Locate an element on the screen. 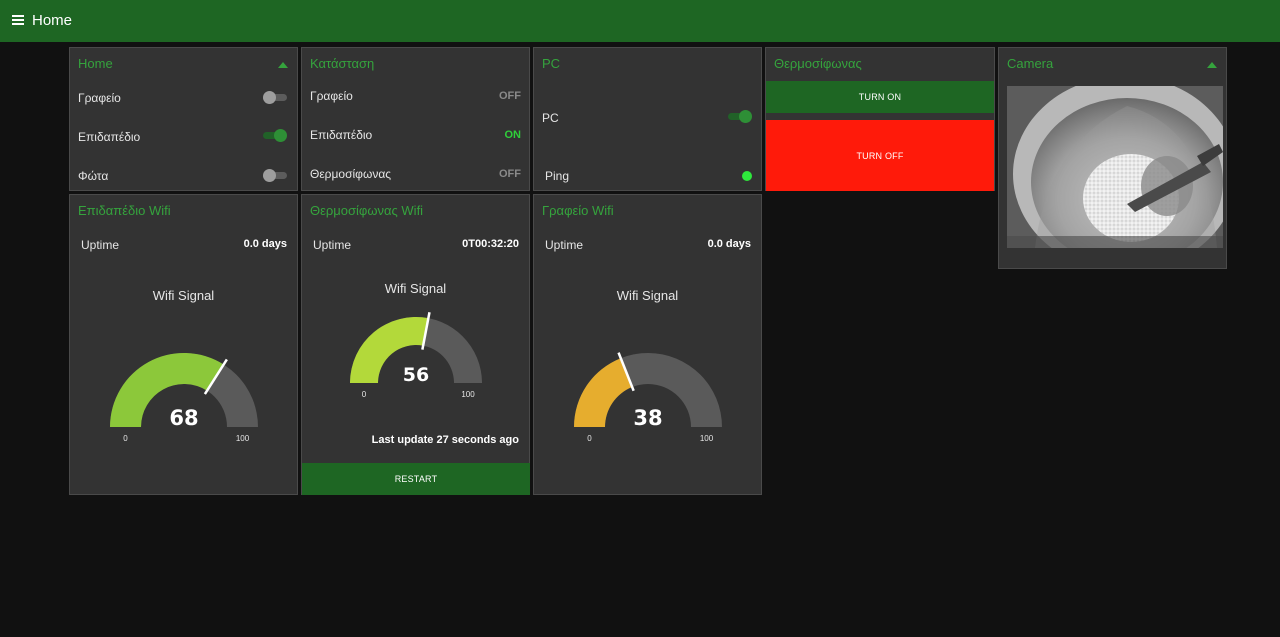 This screenshot has height=637, width=1280. gauge-value: 68 is located at coordinates (183, 418).